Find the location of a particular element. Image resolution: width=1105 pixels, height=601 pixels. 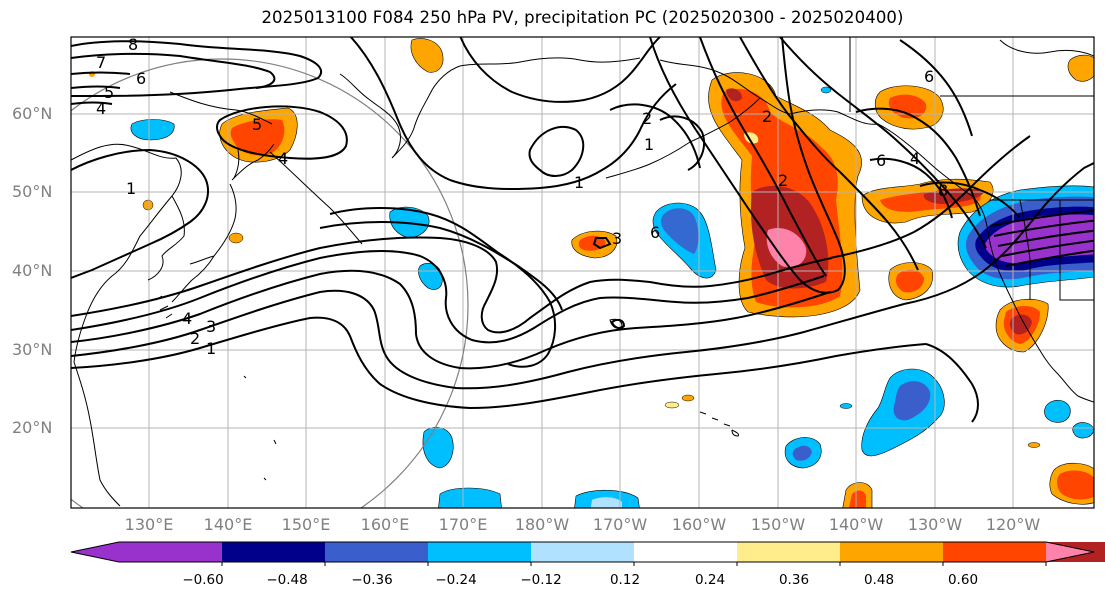

lon-label: 170°W is located at coordinates (620, 524).